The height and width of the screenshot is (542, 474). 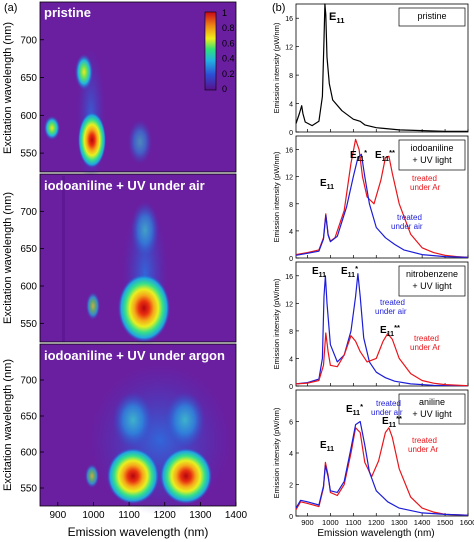 I want to click on legend-label: nitrobenzene, so click(x=432, y=274).